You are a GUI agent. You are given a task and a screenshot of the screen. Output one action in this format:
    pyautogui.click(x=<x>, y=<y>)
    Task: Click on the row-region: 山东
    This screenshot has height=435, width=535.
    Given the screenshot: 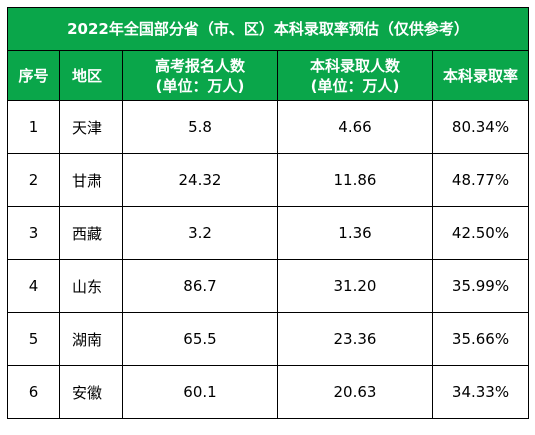 What is the action you would take?
    pyautogui.click(x=91, y=286)
    